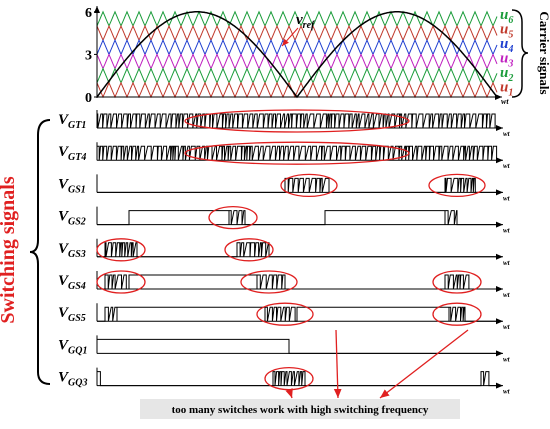 Image resolution: width=550 pixels, height=429 pixels. Describe the element at coordinates (510, 64) in the screenshot. I see `carrier-label-sub: 3` at that location.